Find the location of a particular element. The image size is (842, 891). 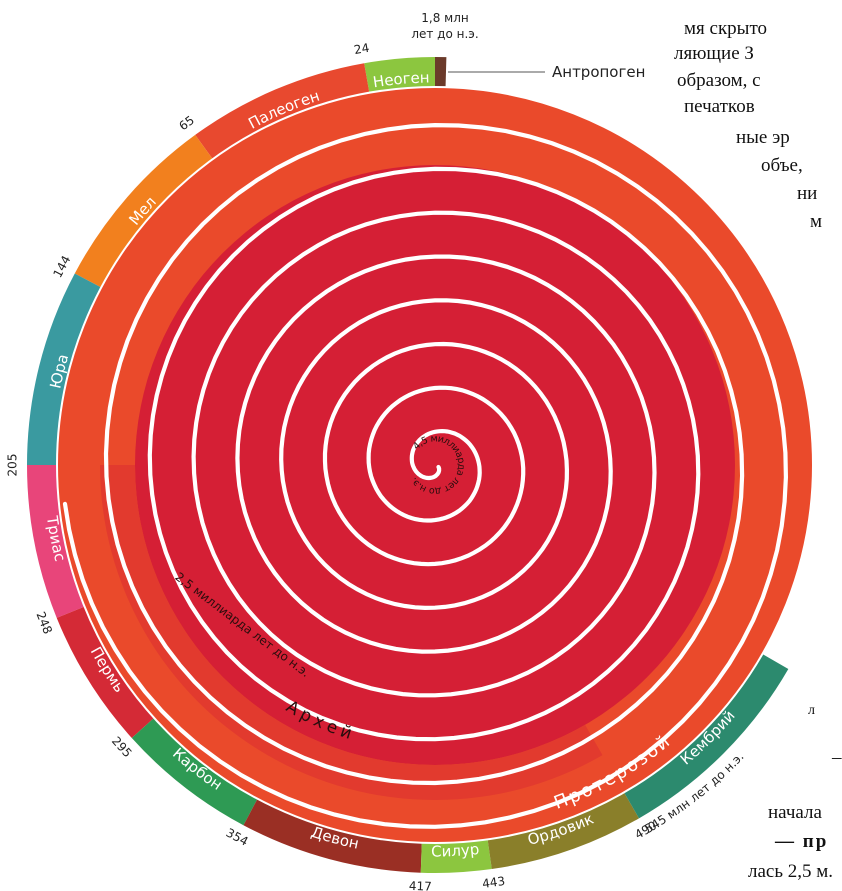

side-text-line-6: объе, is located at coordinates (782, 165).